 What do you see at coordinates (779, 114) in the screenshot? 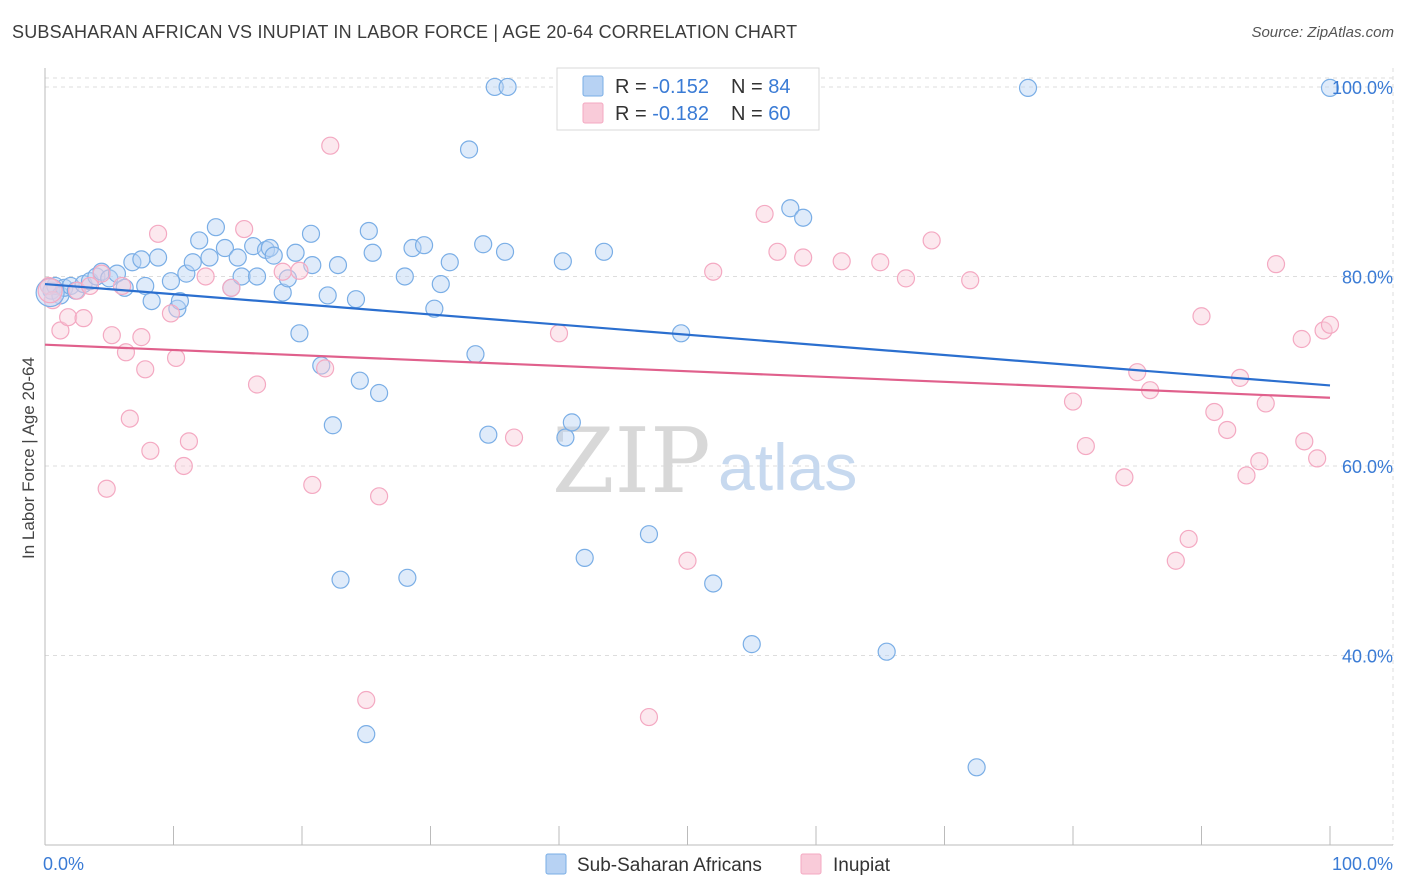
I see `legend-n-value: 60` at bounding box center [779, 114].